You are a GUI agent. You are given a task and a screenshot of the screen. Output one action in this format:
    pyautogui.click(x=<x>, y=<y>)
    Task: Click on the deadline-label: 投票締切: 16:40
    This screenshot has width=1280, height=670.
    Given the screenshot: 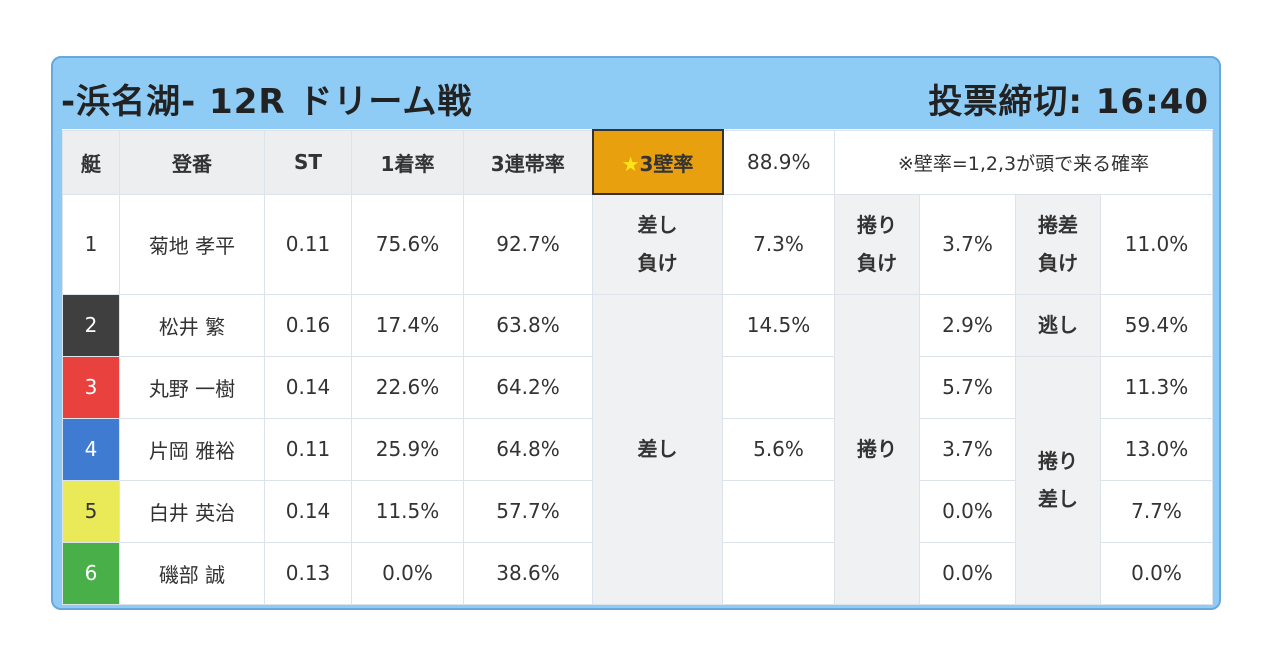 What is the action you would take?
    pyautogui.click(x=1068, y=102)
    